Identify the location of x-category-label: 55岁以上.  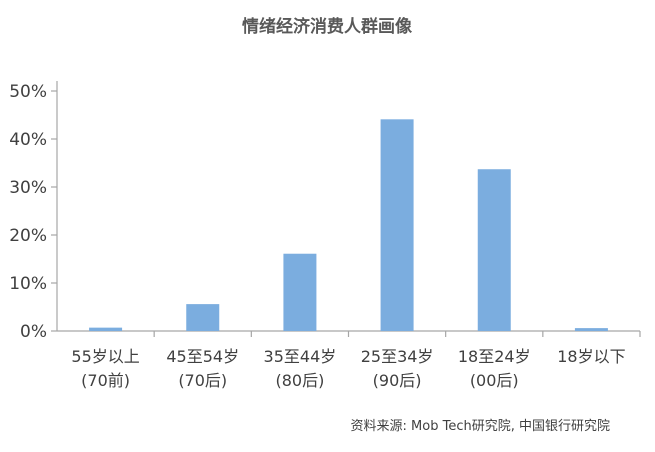
(105, 356).